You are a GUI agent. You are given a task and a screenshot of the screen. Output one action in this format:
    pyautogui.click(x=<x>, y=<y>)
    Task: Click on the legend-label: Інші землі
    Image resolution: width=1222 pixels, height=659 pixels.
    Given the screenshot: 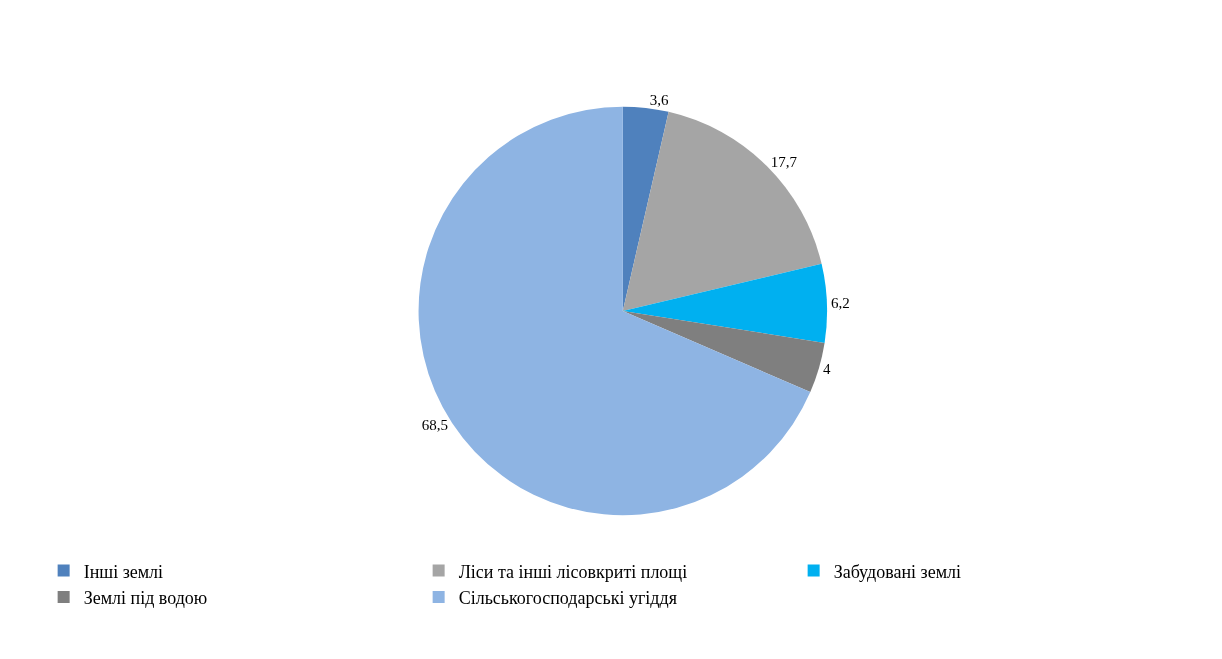 What is the action you would take?
    pyautogui.click(x=123, y=571)
    